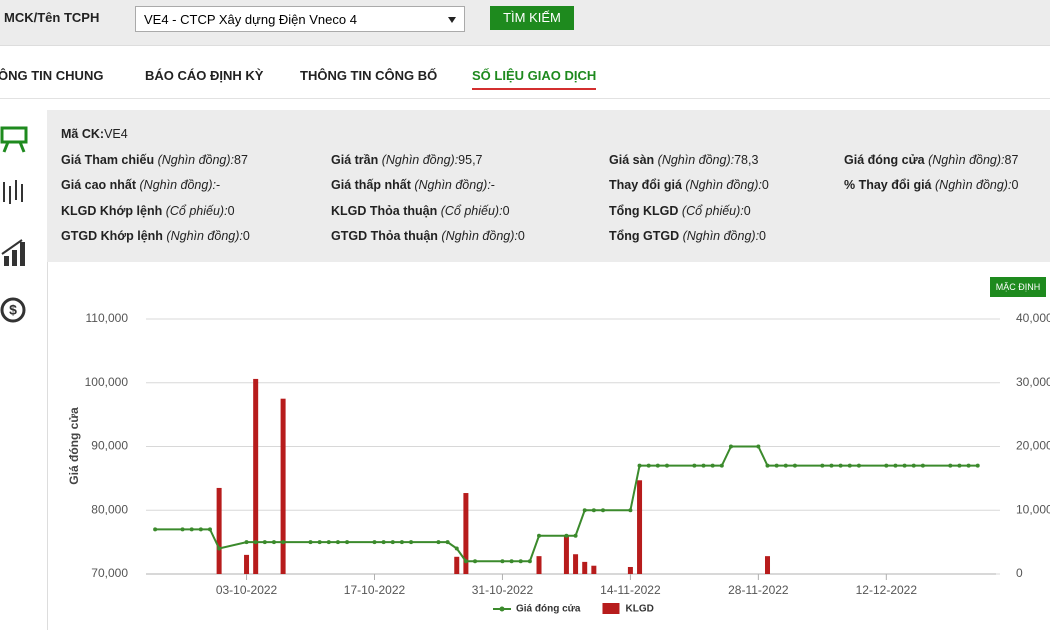 The height and width of the screenshot is (635, 1050). Describe the element at coordinates (420, 211) in the screenshot. I see `info-field: KLGD Thỏa thuận (Cổ phiếu):0` at that location.